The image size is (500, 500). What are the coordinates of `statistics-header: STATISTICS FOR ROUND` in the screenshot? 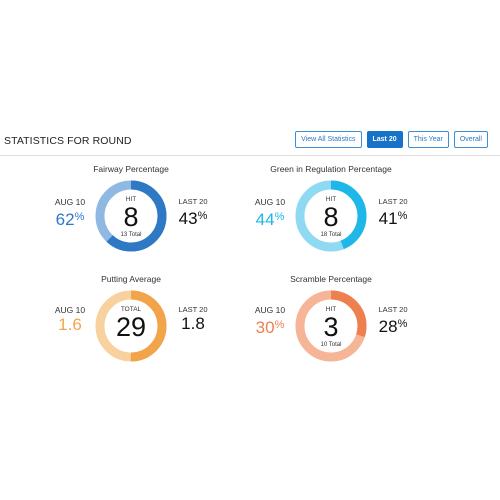 It's located at (250, 141).